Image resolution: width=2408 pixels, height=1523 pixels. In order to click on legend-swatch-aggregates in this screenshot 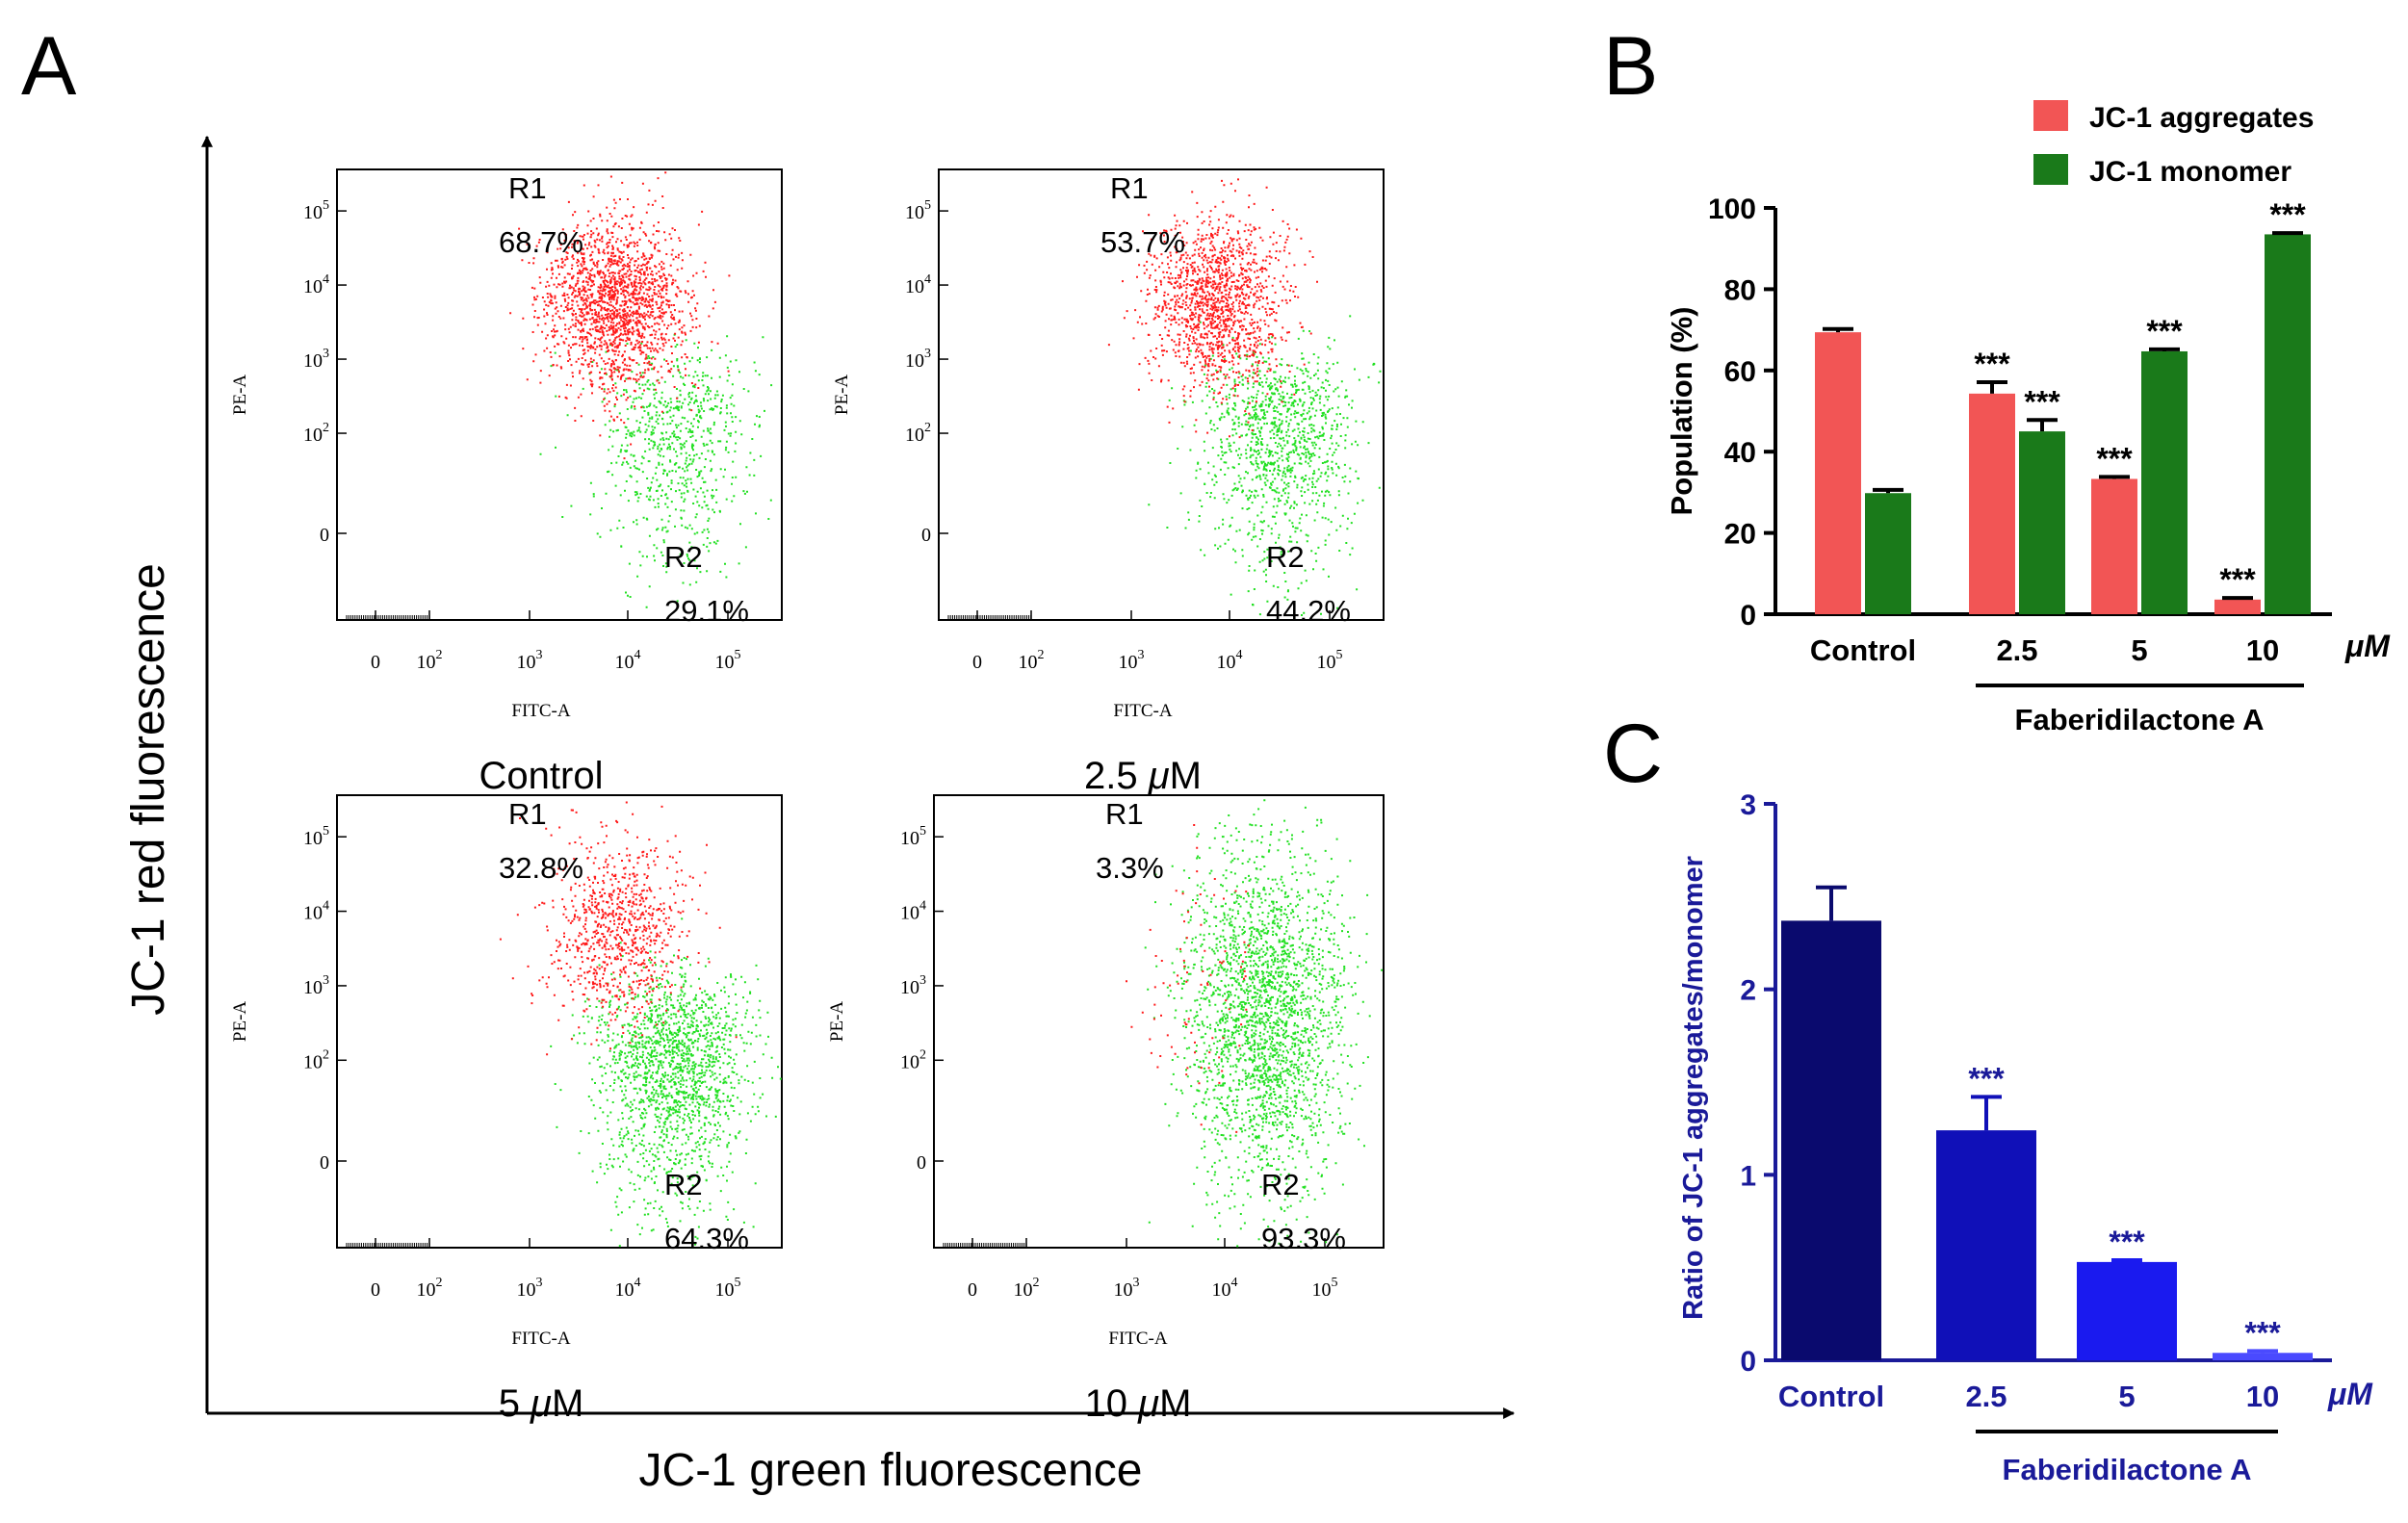, I will do `click(2050, 116)`.